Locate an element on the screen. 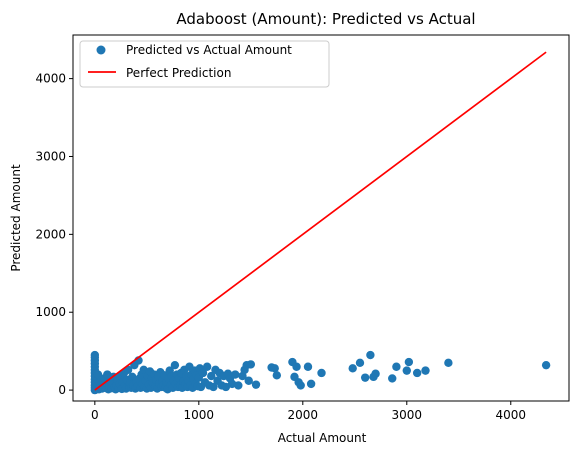  y-tick-label: 1000 is located at coordinates (50, 312).